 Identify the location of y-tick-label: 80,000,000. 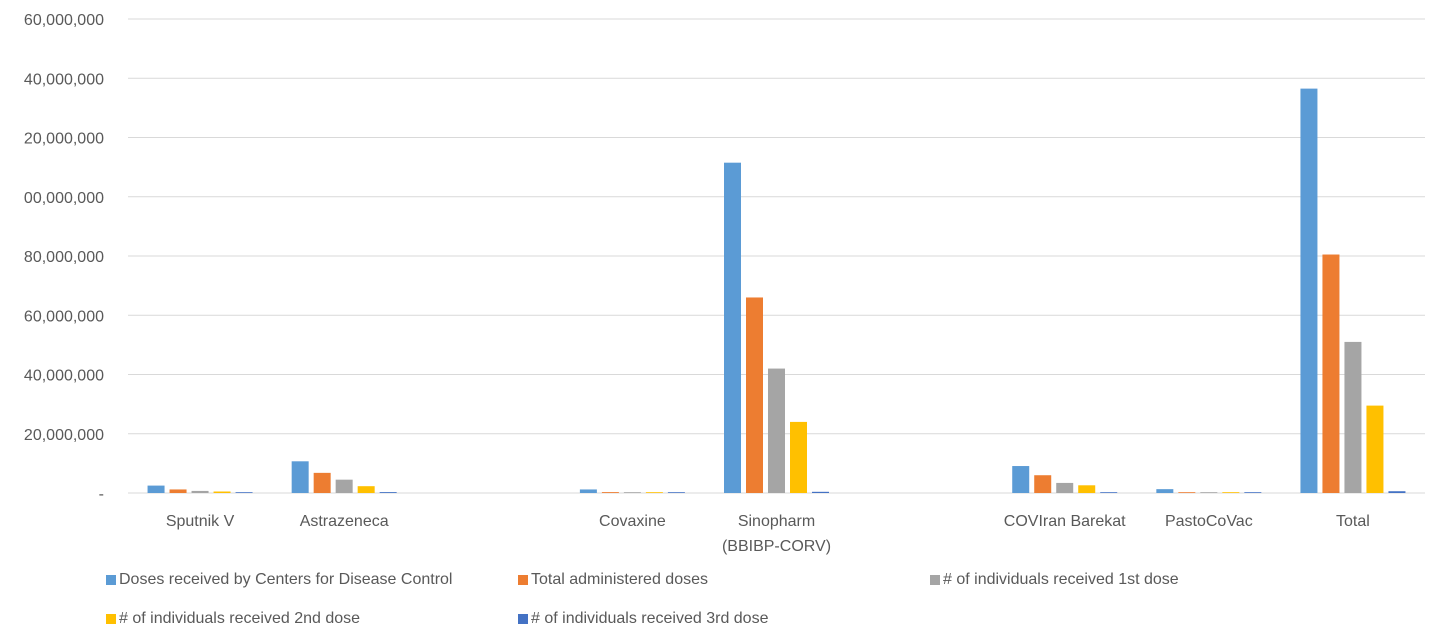
(64, 257).